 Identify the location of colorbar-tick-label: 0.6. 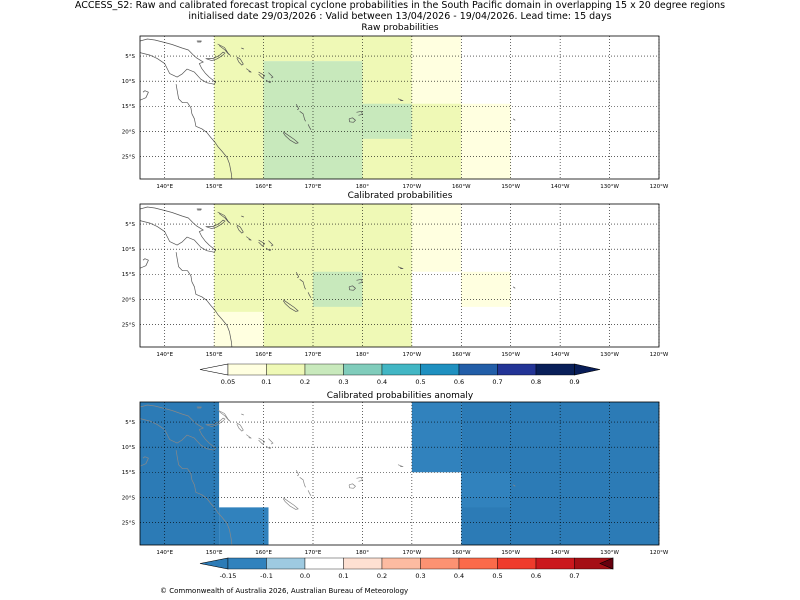
(459, 382).